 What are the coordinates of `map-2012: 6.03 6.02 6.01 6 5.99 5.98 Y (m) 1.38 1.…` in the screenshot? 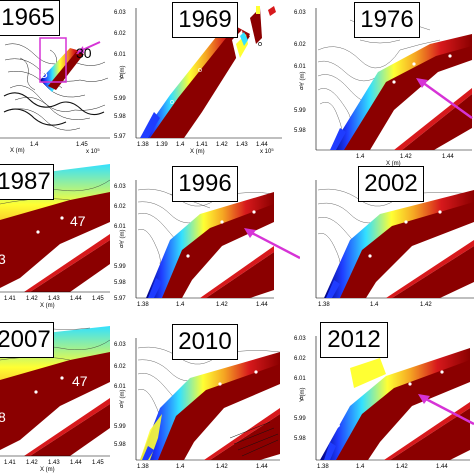 It's located at (384, 403).